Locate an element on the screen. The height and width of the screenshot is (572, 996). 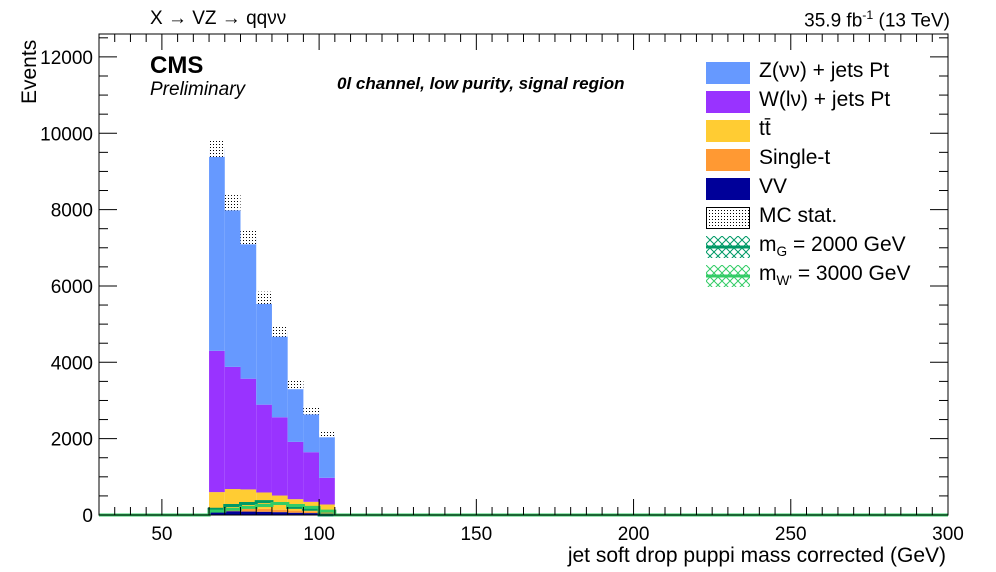
lumi-value: 35.9 fb is located at coordinates (833, 21).